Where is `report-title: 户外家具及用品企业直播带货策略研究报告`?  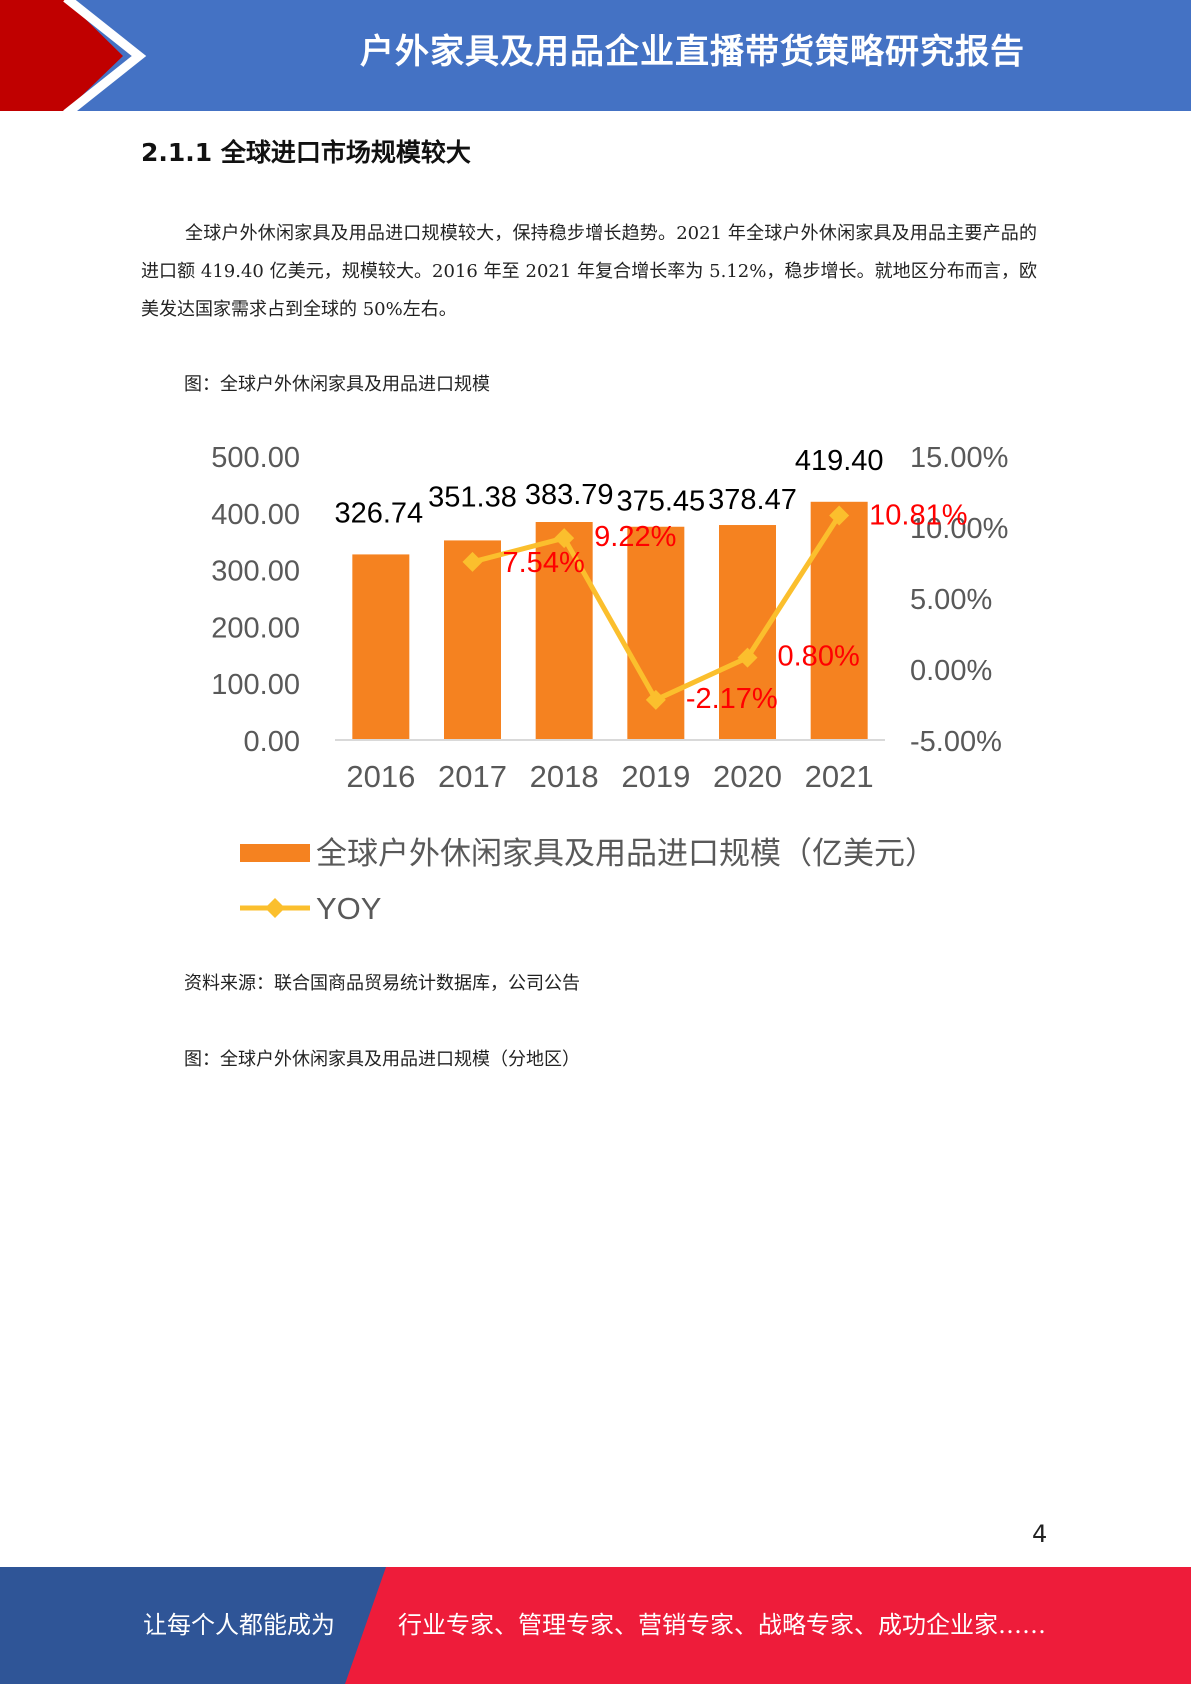 report-title: 户外家具及用品企业直播带货策略研究报告 is located at coordinates (692, 52).